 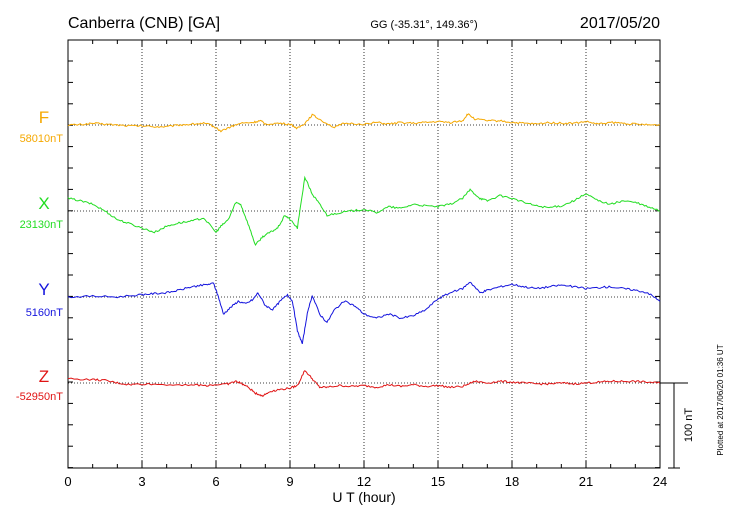 What do you see at coordinates (44, 376) in the screenshot?
I see `series-name-z: Z` at bounding box center [44, 376].